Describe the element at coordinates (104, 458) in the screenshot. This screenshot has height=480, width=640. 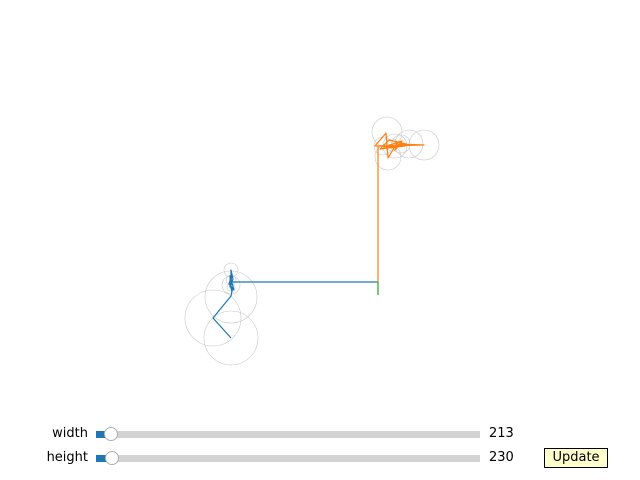
I see `height-slider-fill` at that location.